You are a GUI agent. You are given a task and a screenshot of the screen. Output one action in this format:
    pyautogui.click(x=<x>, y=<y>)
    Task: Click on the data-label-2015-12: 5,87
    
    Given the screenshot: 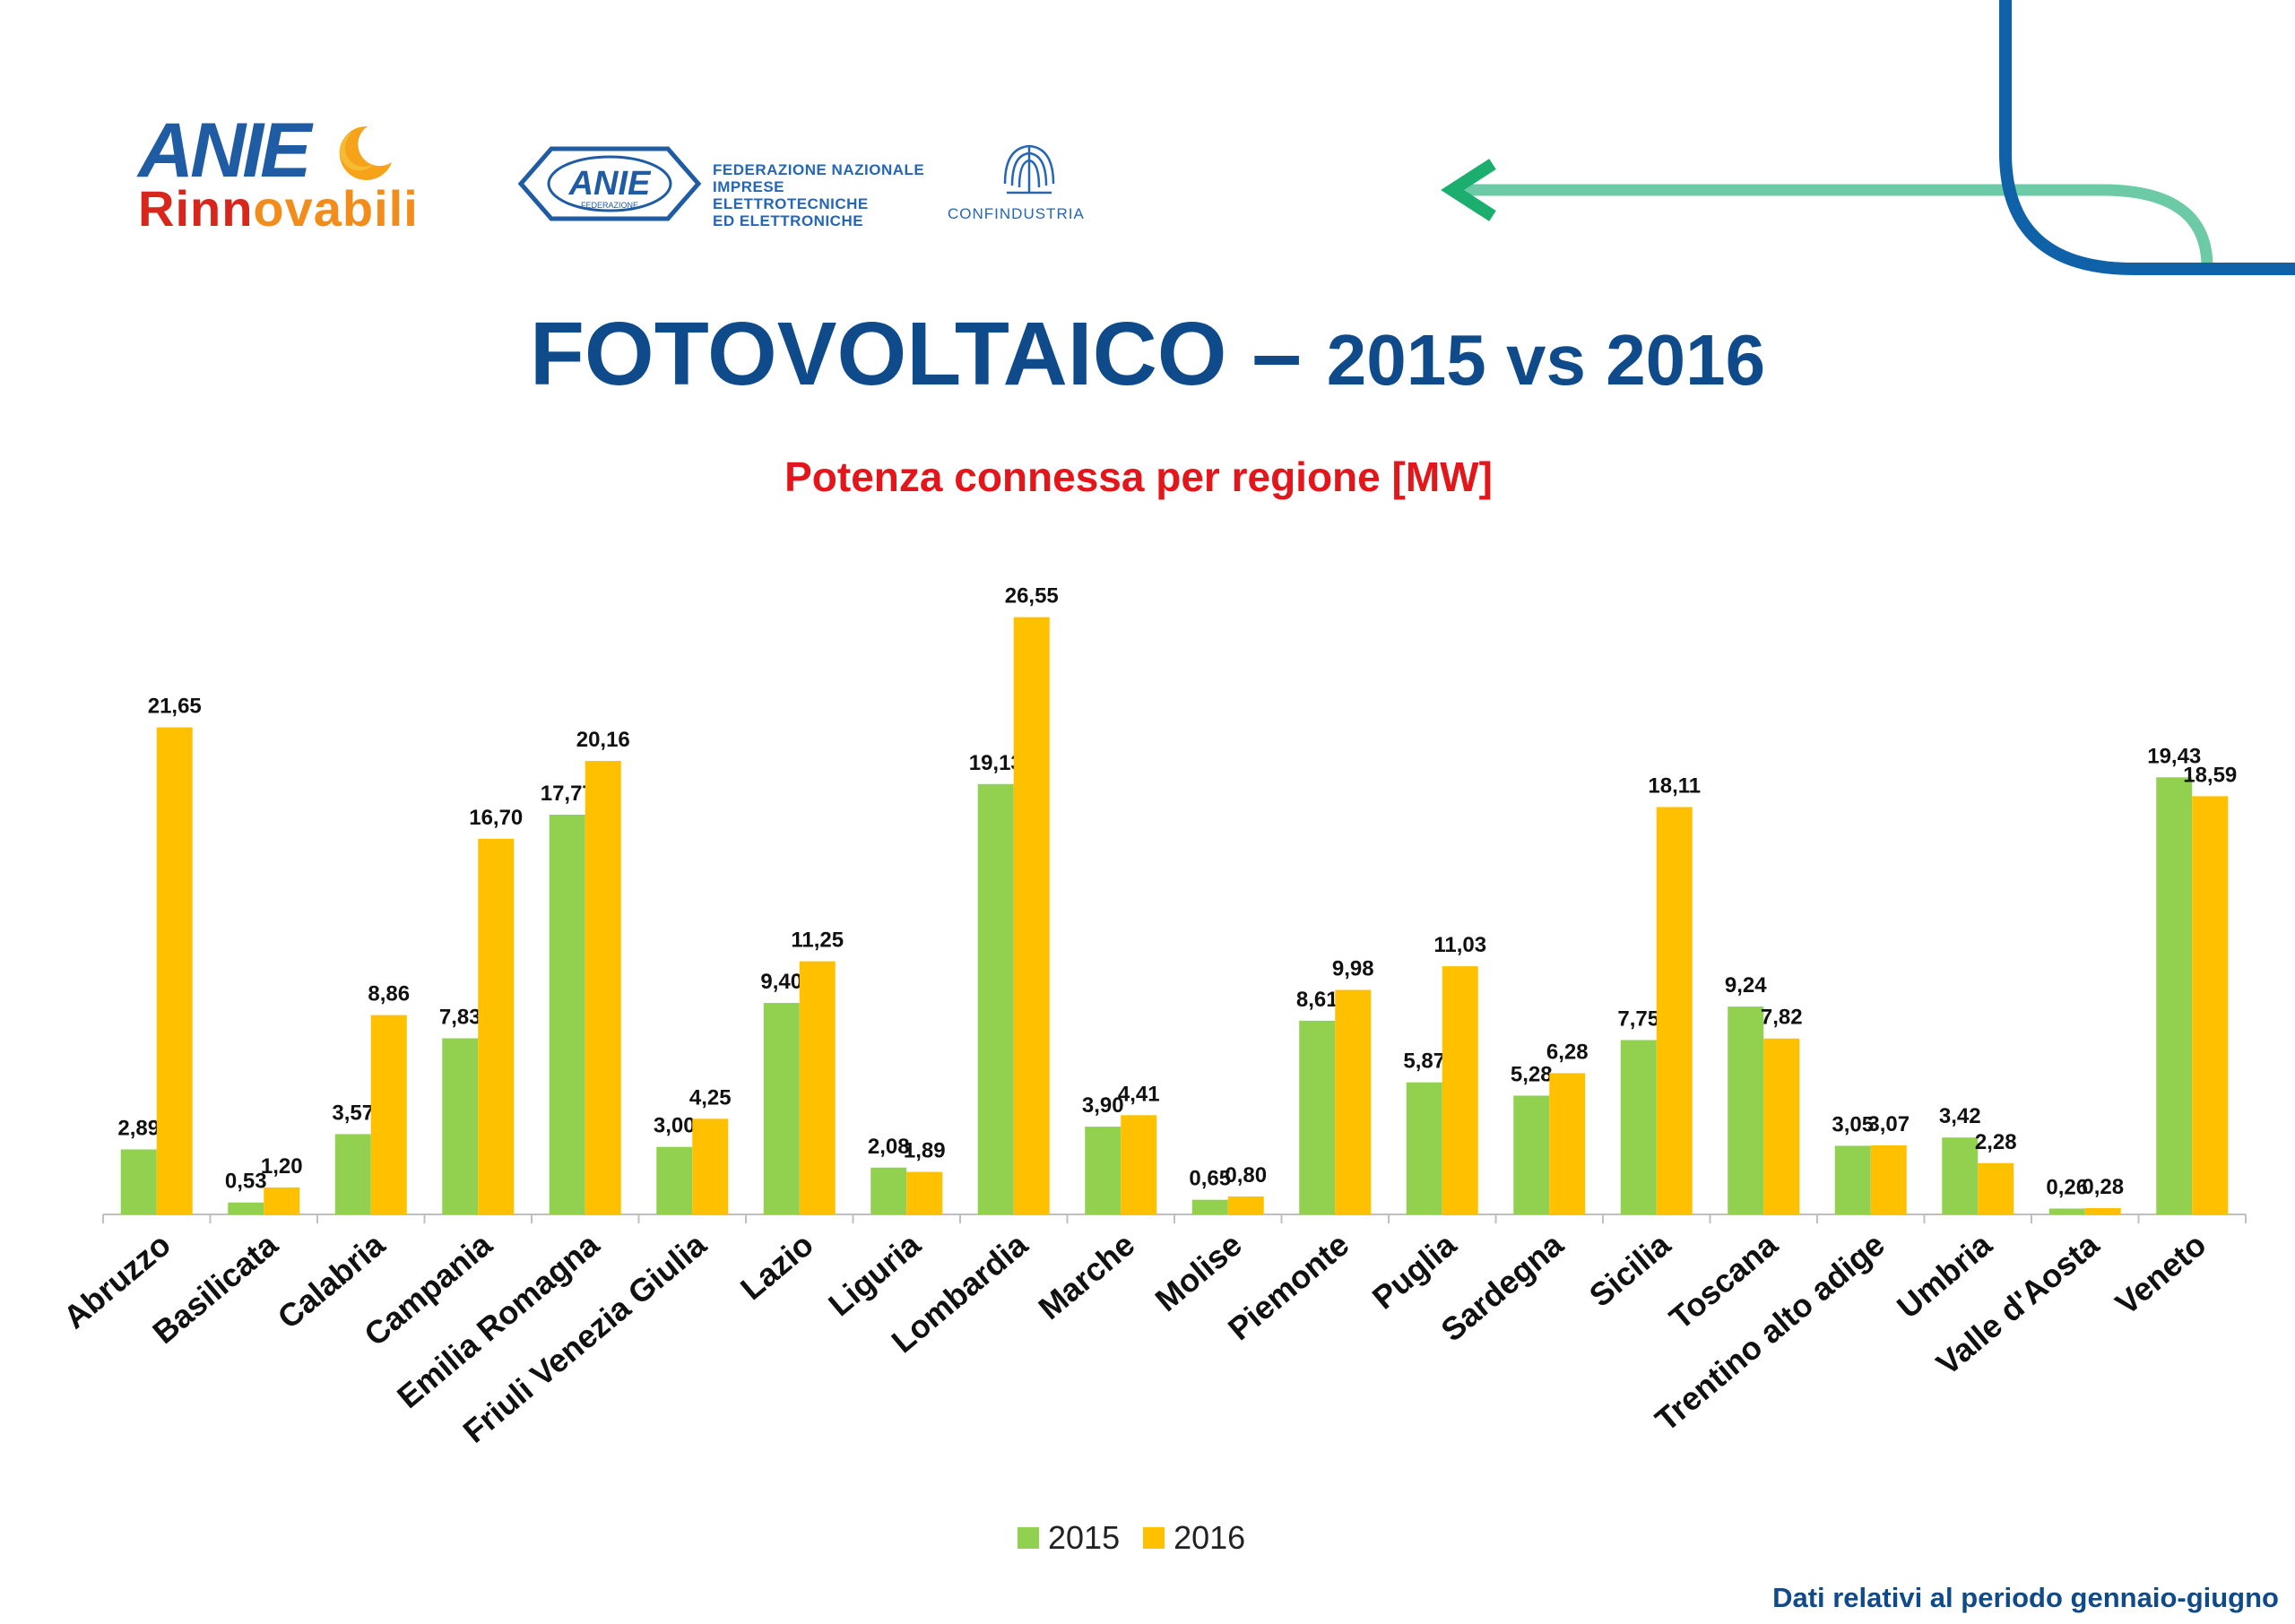 What is the action you would take?
    pyautogui.click(x=1424, y=1062)
    